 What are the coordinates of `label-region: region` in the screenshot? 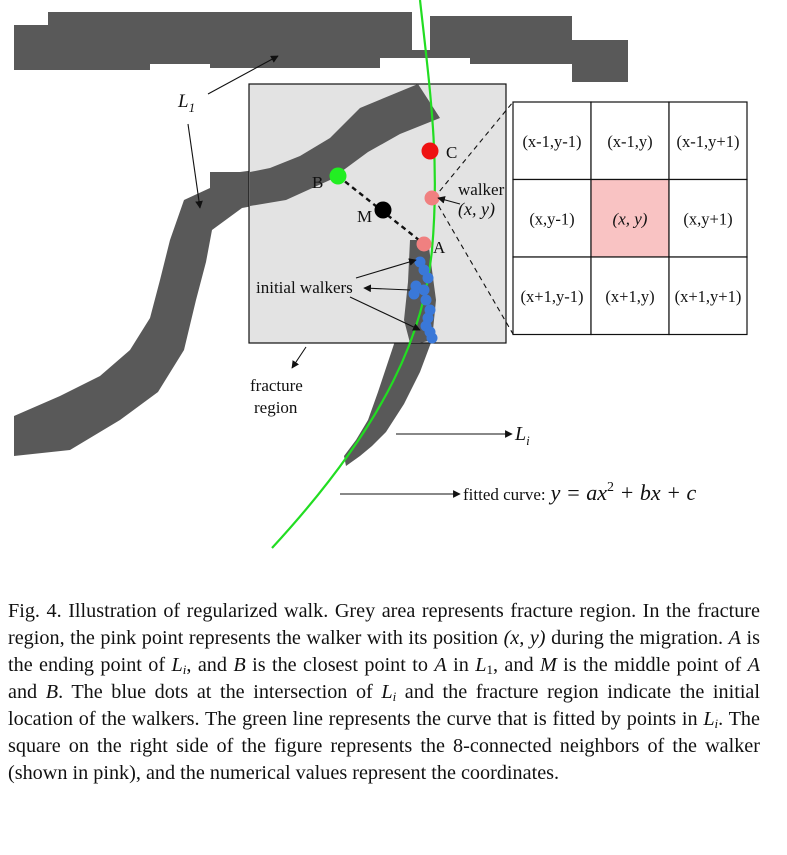 It's located at (276, 407).